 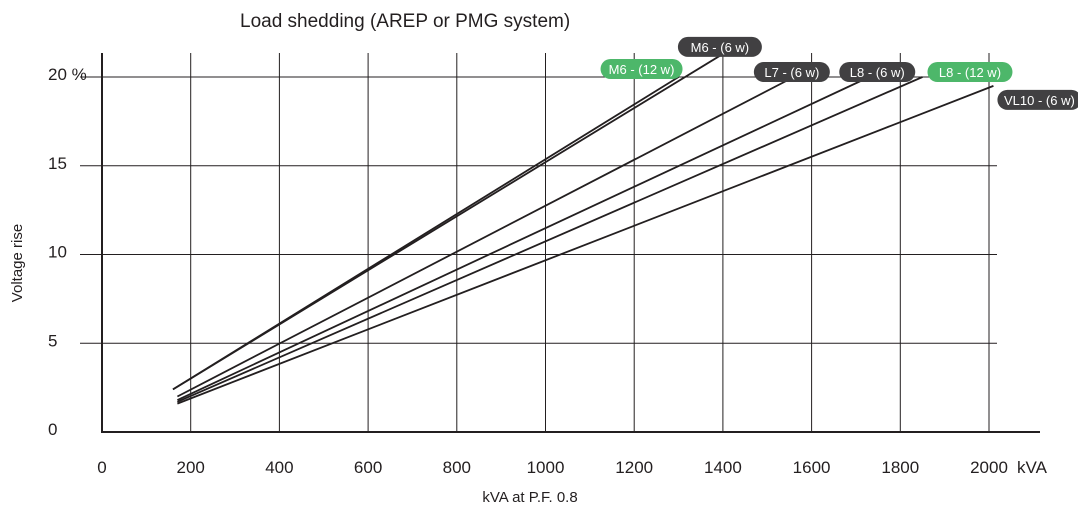 What do you see at coordinates (17, 263) in the screenshot?
I see `y-axis-label: Voltage rise` at bounding box center [17, 263].